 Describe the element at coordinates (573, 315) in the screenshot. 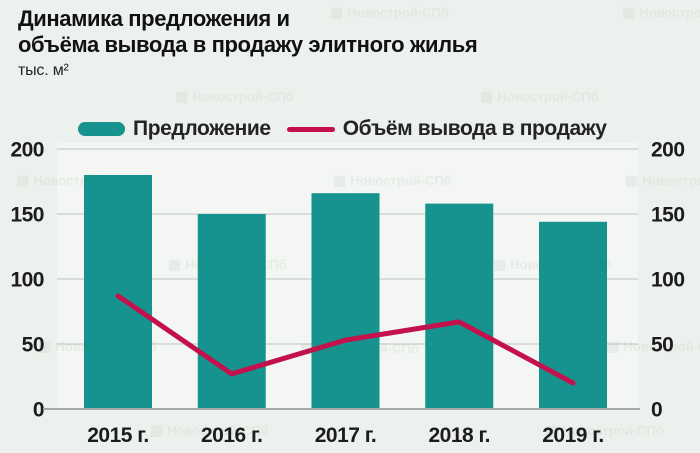

I see `bar-2019` at that location.